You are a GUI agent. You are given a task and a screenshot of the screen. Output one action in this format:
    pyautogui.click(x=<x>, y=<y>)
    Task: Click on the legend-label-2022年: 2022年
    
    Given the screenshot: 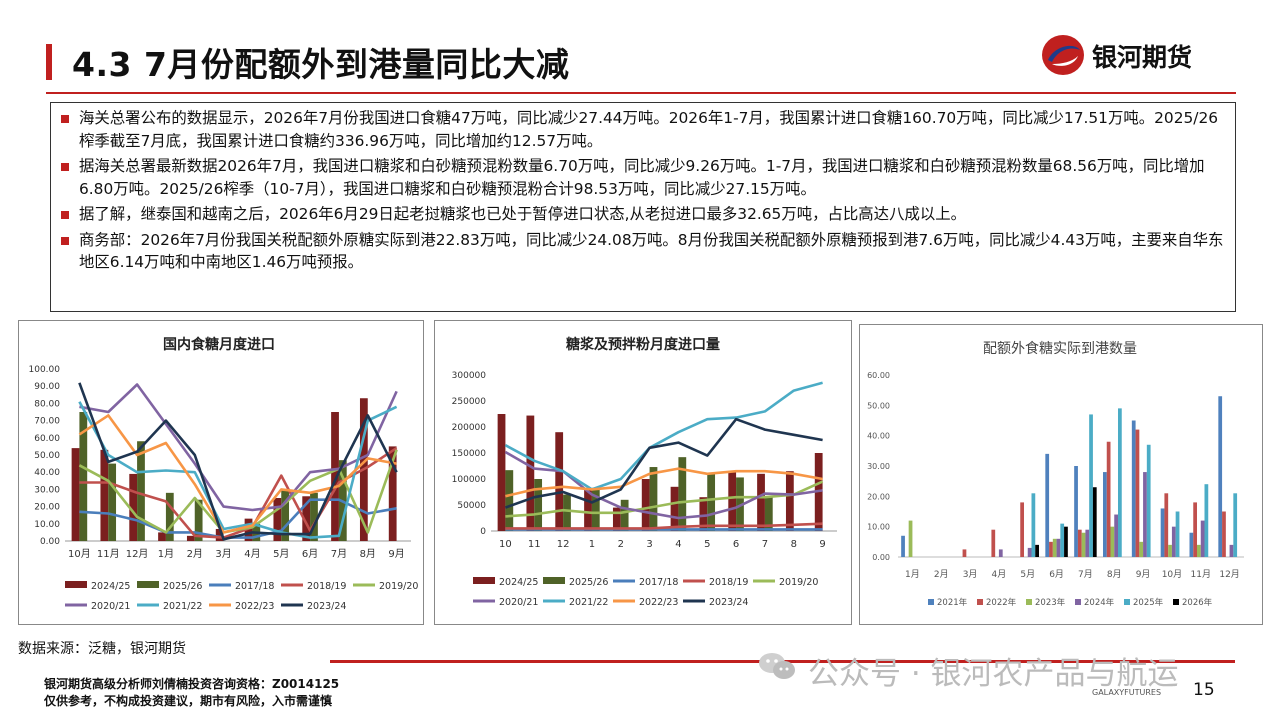 What is the action you would take?
    pyautogui.click(x=1001, y=602)
    